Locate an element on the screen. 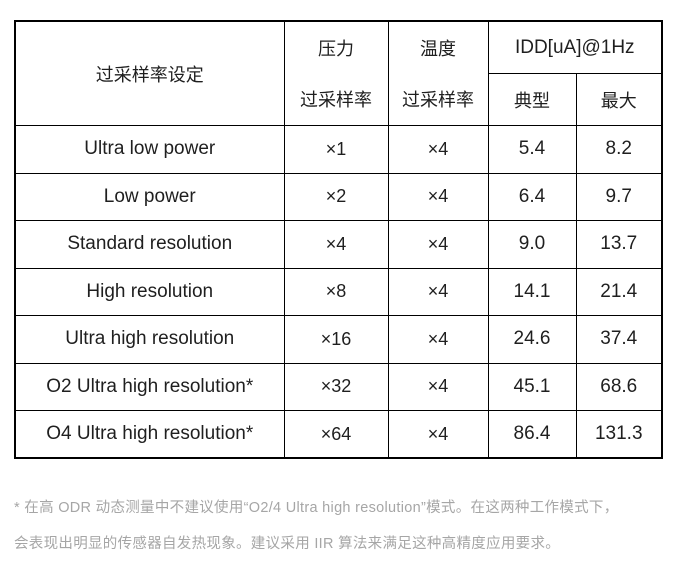 This screenshot has height=569, width=676. header-setting: 过采样率设定 is located at coordinates (149, 73).